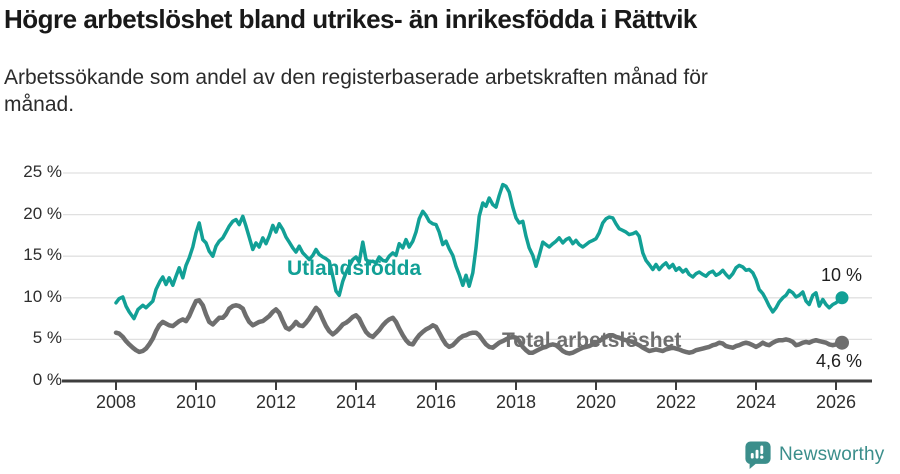  I want to click on series-line-total, so click(479, 327).